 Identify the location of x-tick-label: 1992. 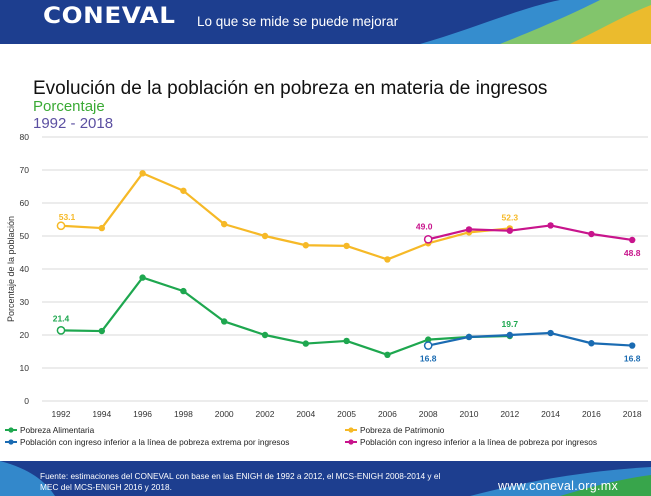
(61, 414).